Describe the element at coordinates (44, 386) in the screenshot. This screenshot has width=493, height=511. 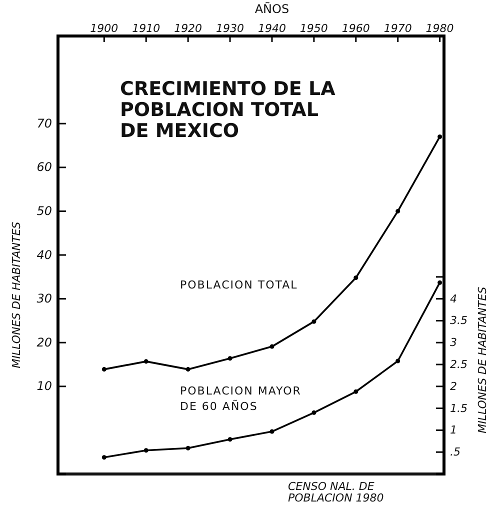
I see `y-tick-label: 10` at that location.